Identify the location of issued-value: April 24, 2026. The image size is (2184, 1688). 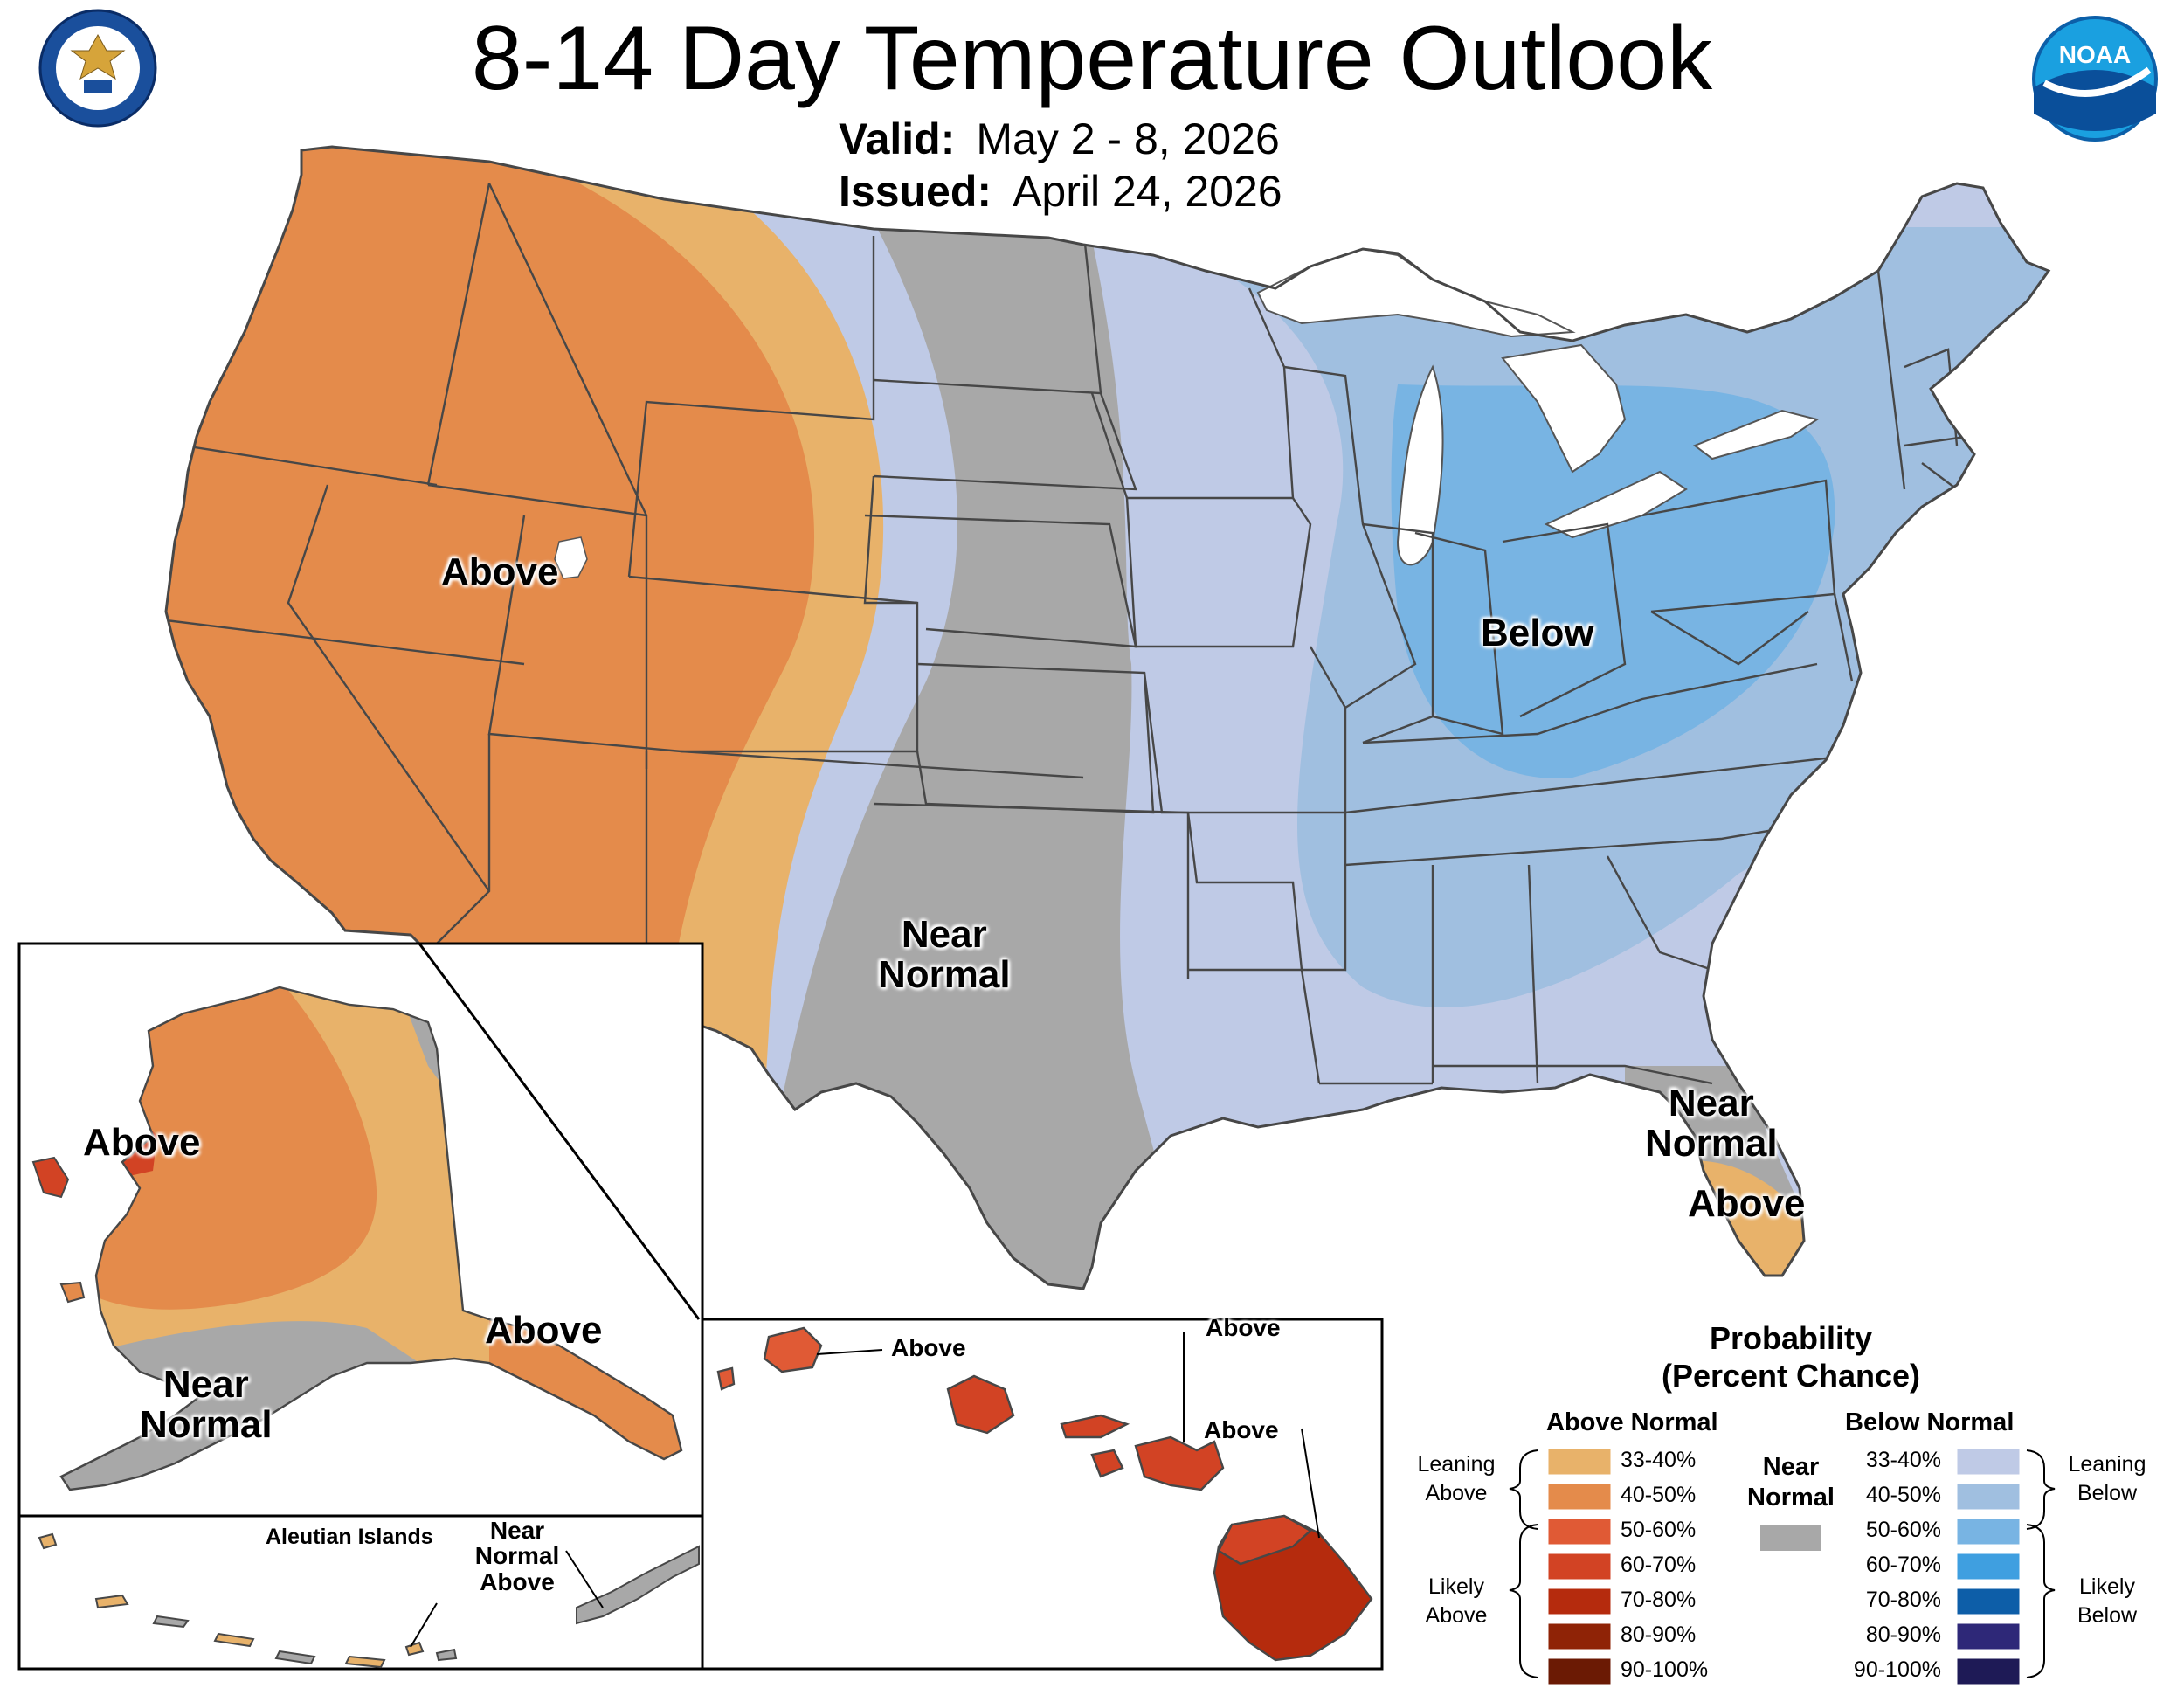
(1147, 191).